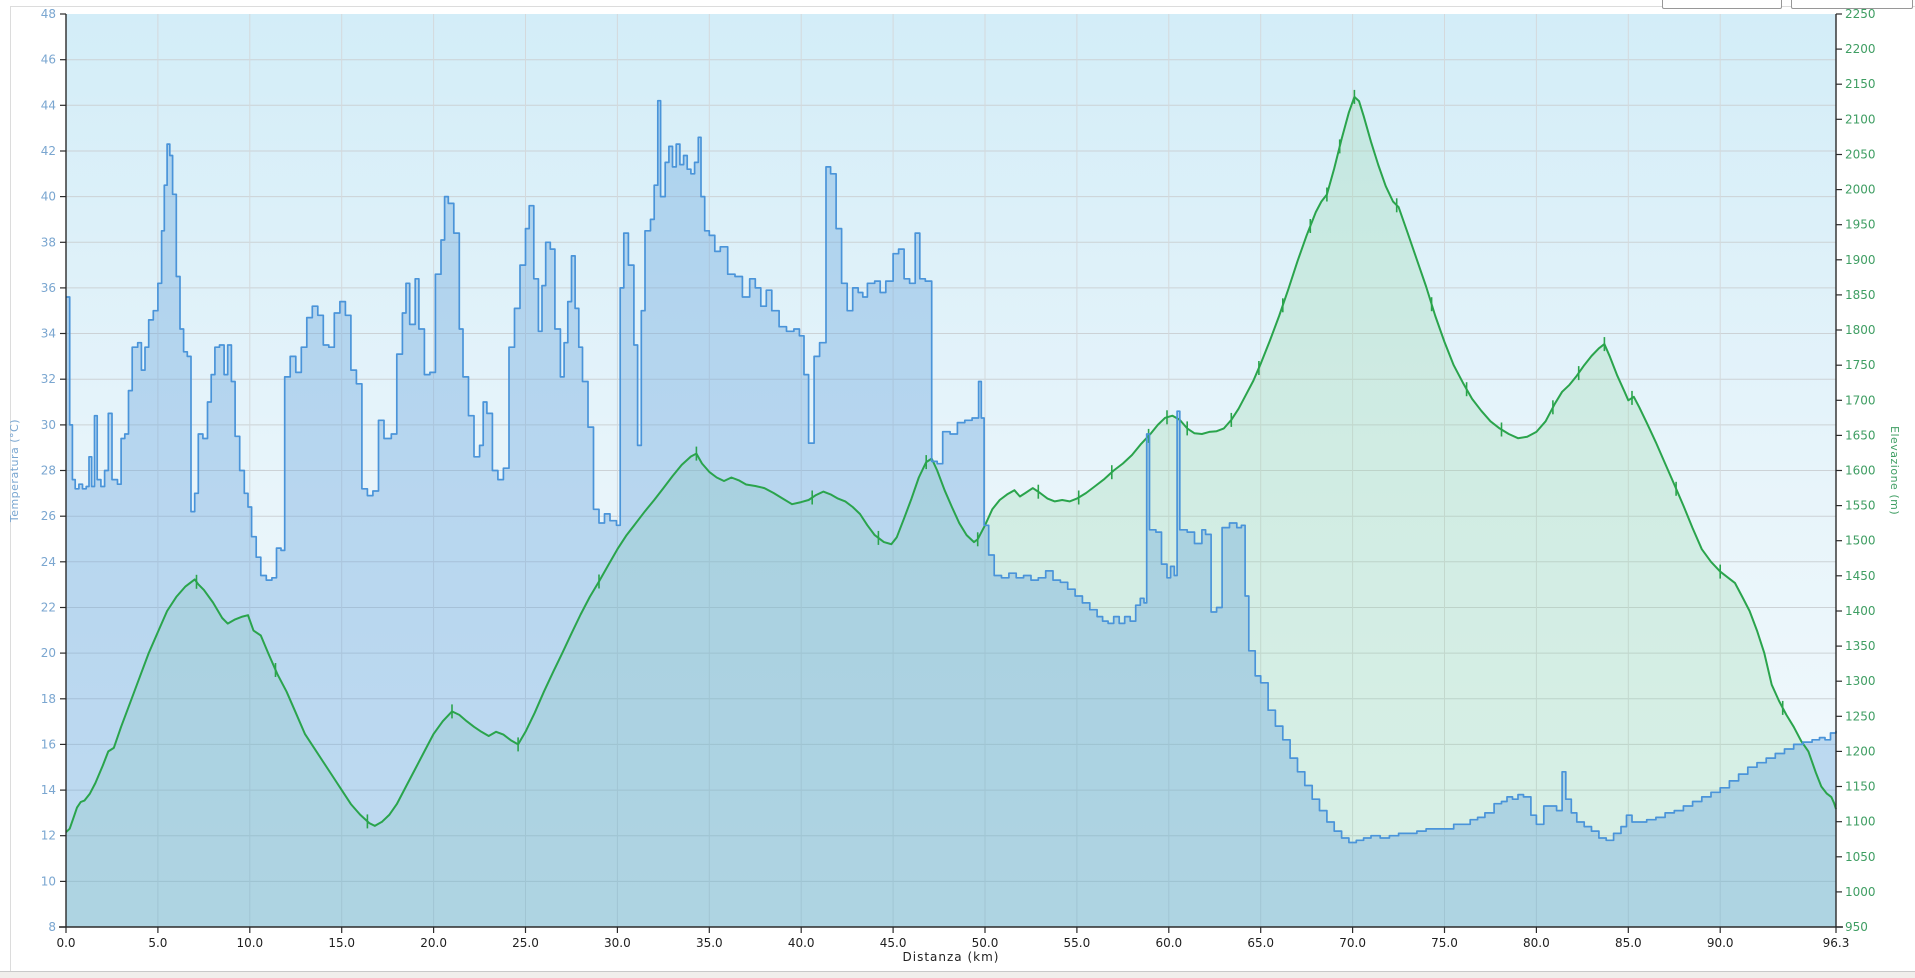 The width and height of the screenshot is (1915, 978). What do you see at coordinates (1860, 400) in the screenshot?
I see `svg-text: 1700` at bounding box center [1860, 400].